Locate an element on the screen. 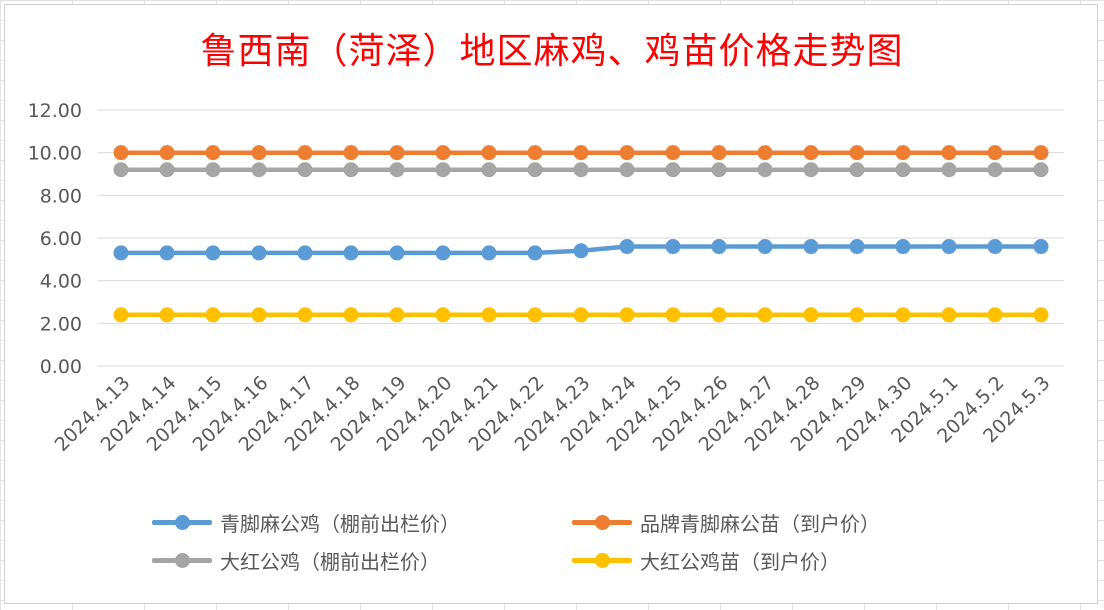 The width and height of the screenshot is (1104, 610). y-axis-ticks: 0.00 2.00 4.00 6.00 8.00 10.00 12.00 is located at coordinates (55, 239).